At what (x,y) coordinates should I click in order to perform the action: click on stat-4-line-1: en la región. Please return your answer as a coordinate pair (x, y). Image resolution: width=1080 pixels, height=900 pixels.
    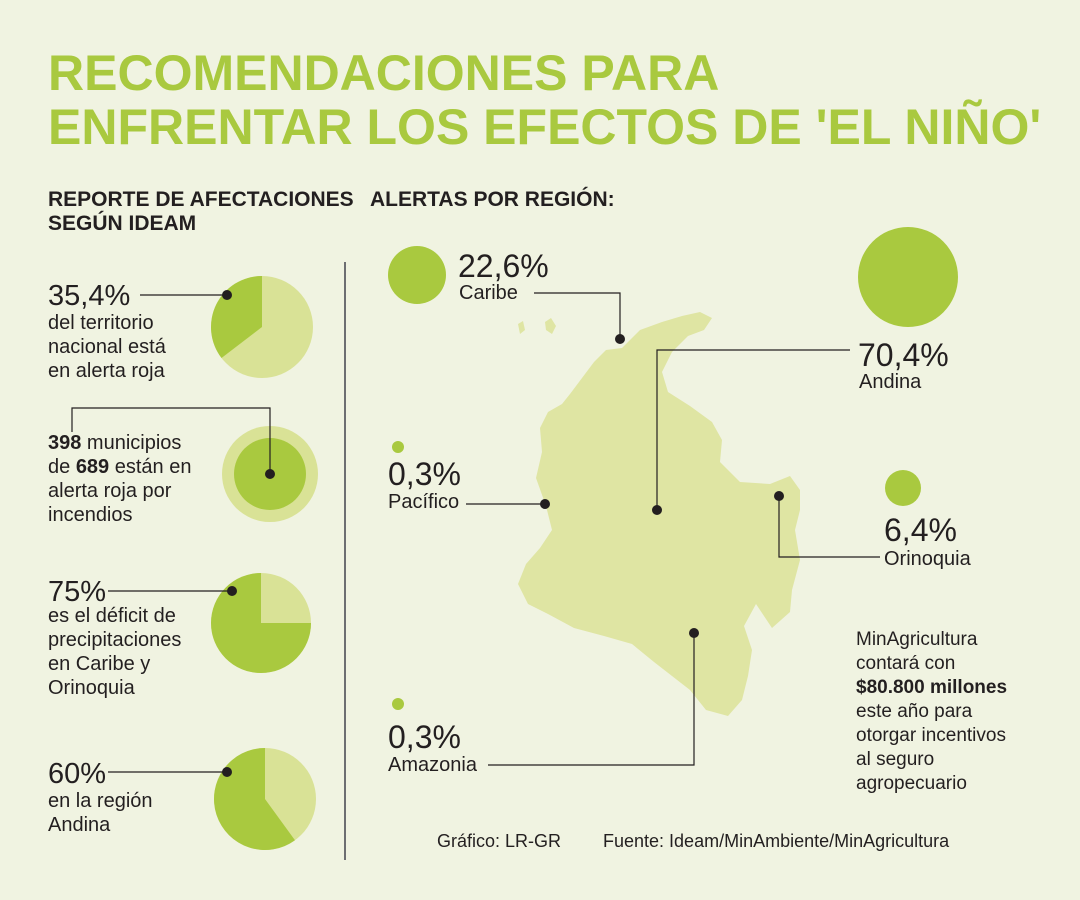
    Looking at the image, I should click on (100, 801).